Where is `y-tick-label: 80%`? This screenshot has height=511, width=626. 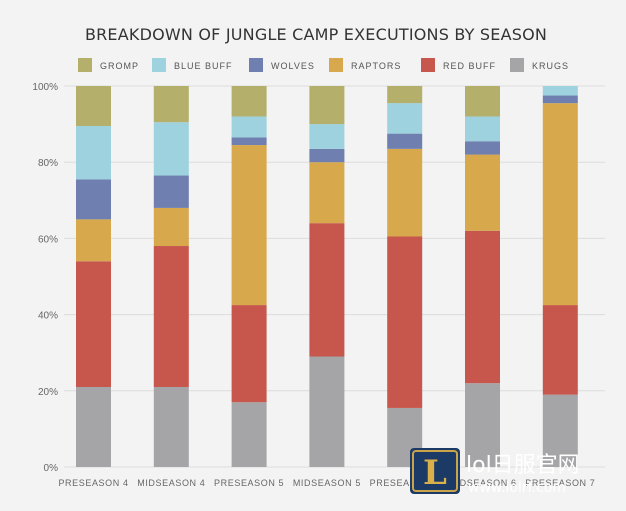
y-tick-label: 80% is located at coordinates (48, 163).